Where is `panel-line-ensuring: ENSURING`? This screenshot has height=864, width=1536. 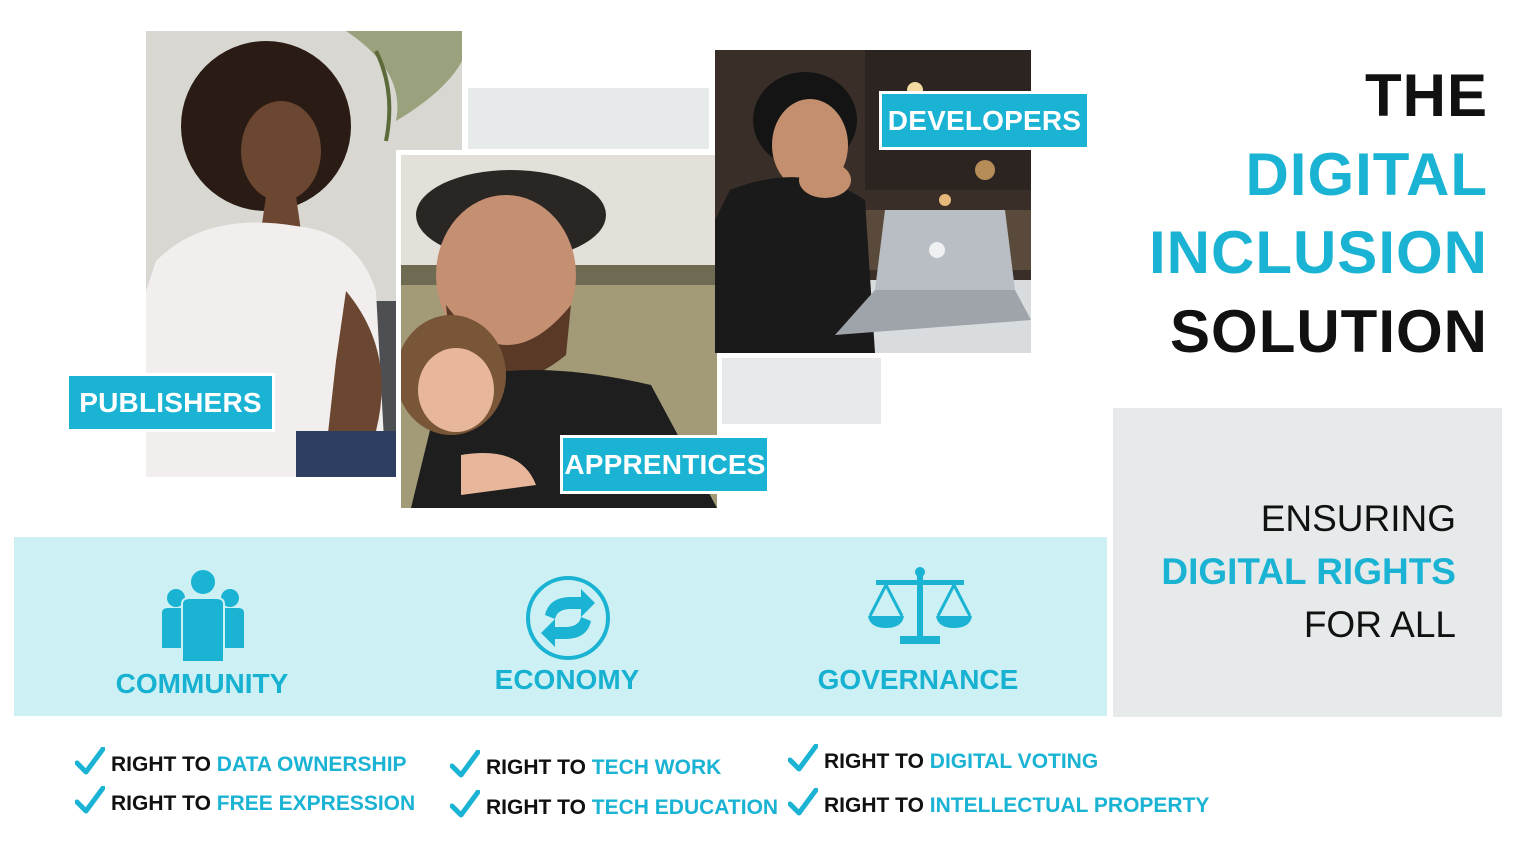
panel-line-ensuring: ENSURING is located at coordinates (1358, 518).